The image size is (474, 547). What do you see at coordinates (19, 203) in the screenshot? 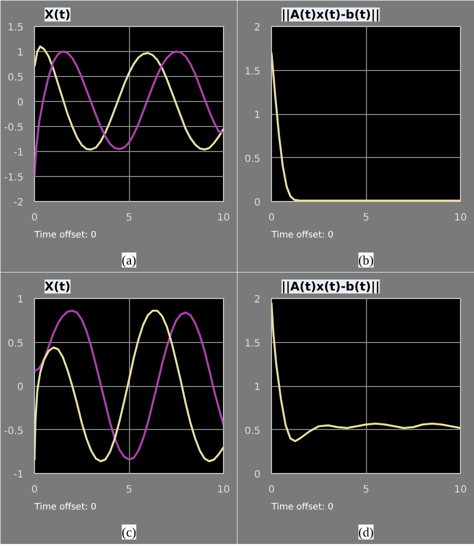
I see `y-tick-label: -2` at bounding box center [19, 203].